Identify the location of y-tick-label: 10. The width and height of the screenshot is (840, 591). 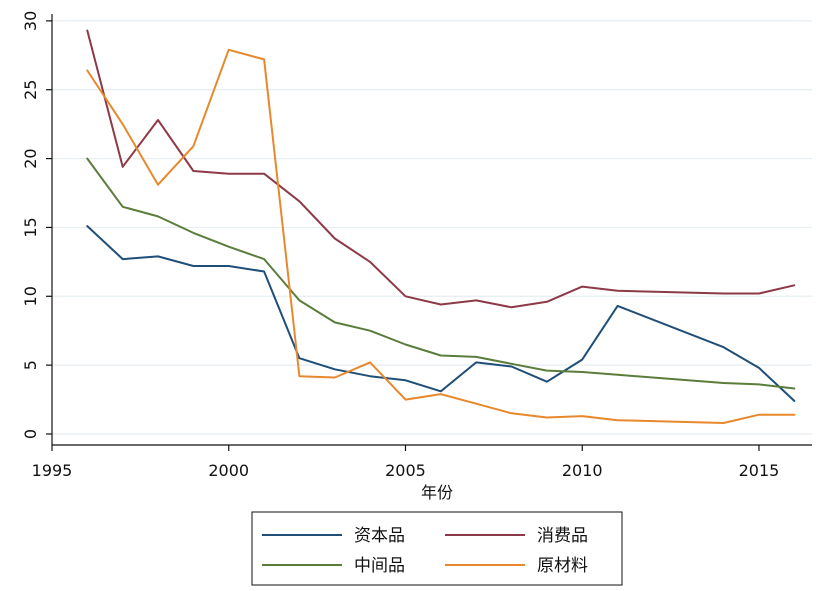
(30, 296).